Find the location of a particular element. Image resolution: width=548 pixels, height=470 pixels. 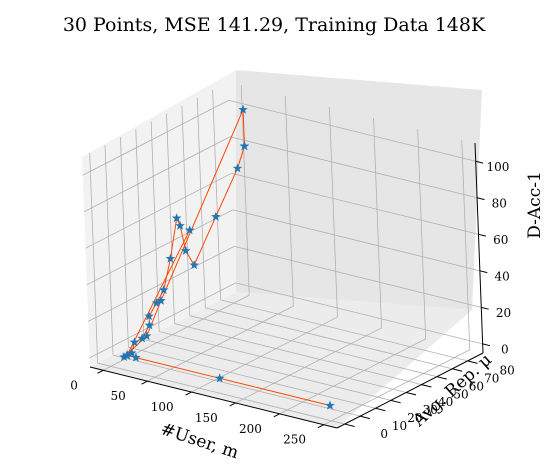

y-axis-line is located at coordinates (410, 390).